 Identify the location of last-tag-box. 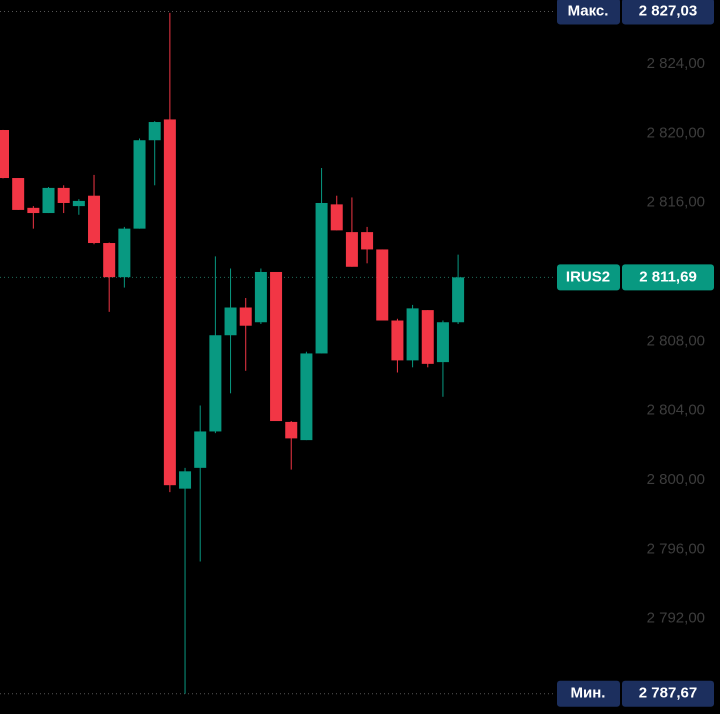
(588, 277).